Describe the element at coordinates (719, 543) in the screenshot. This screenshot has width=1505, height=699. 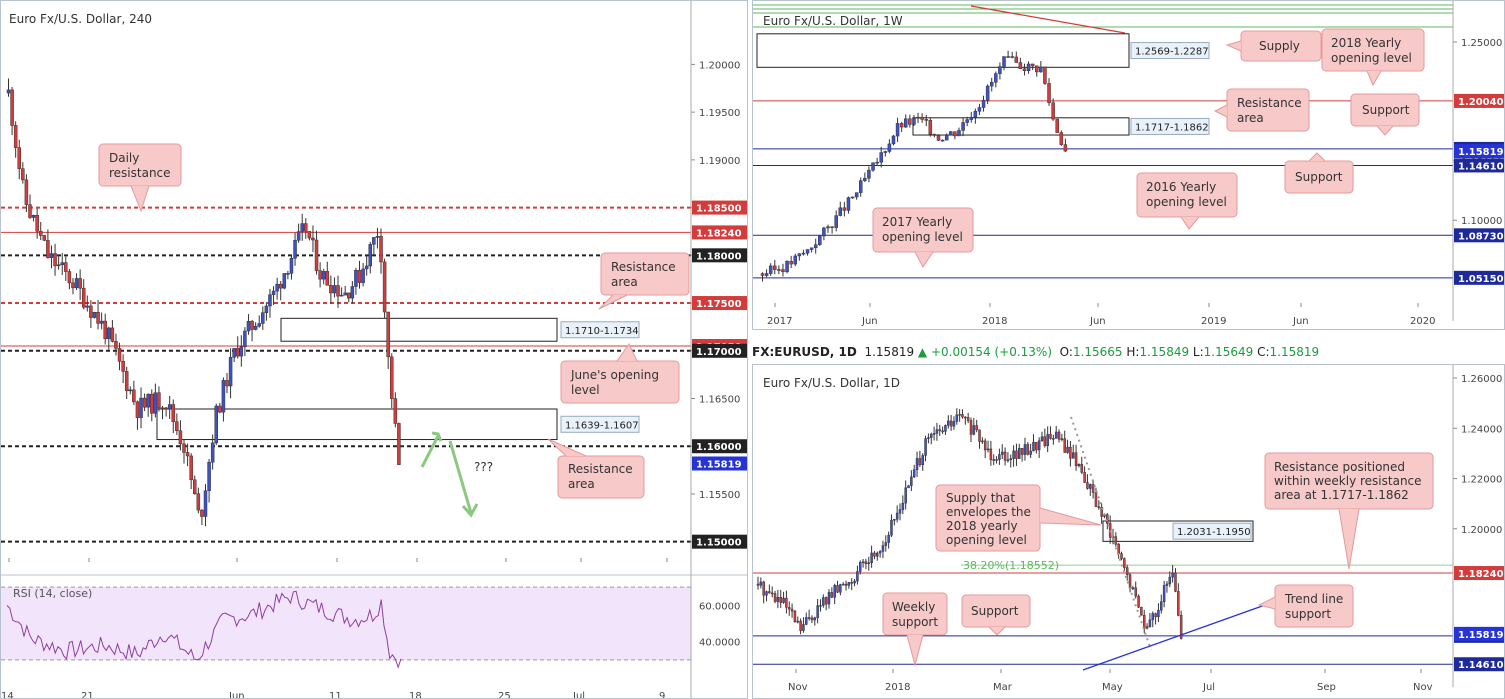
I see `level-price-text: 1.15000` at that location.